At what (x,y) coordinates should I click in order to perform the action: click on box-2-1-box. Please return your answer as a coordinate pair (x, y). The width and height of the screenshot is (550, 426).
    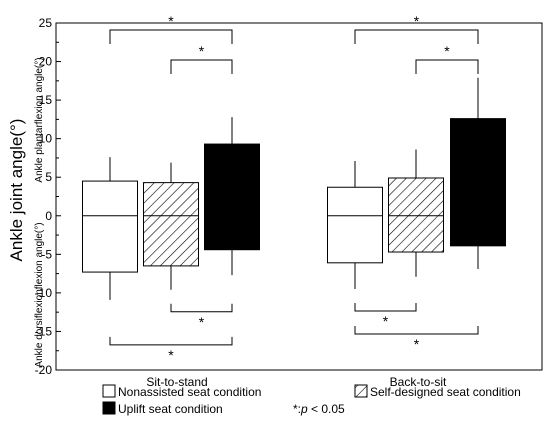
    Looking at the image, I should click on (478, 182).